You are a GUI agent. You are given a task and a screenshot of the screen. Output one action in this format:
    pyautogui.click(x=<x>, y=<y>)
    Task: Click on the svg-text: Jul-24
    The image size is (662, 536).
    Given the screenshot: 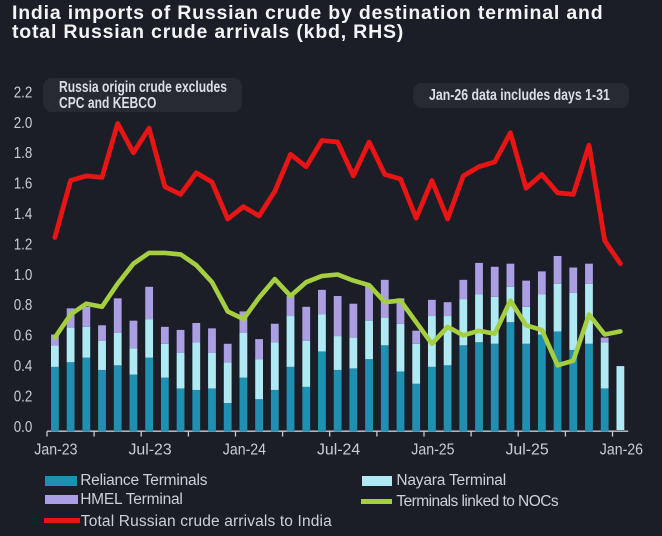 What is the action you would take?
    pyautogui.click(x=339, y=450)
    